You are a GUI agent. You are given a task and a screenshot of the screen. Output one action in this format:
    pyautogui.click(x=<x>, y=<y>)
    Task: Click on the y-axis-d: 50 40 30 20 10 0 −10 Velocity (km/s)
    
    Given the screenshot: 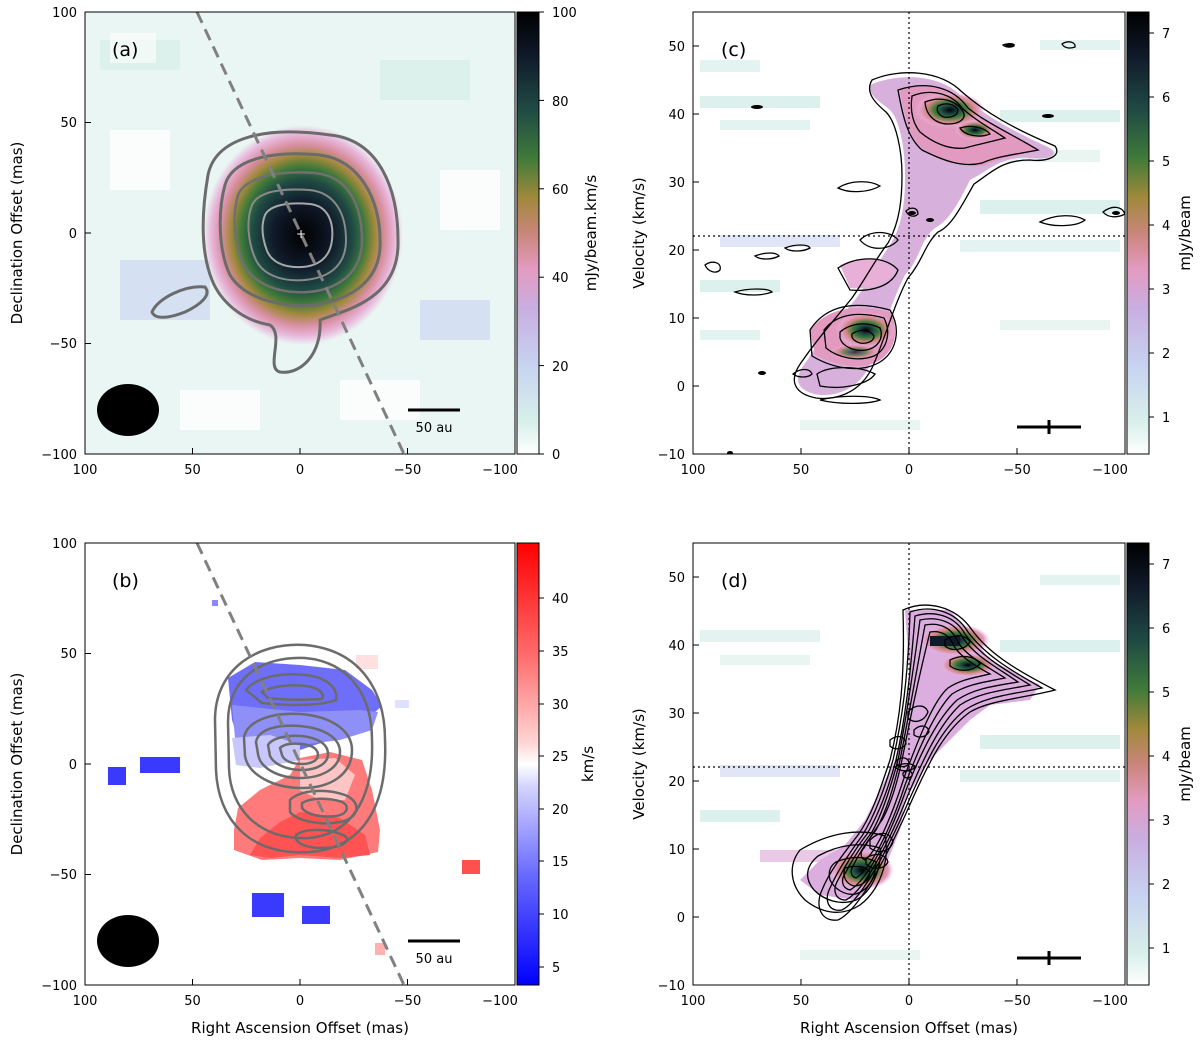 What is the action you would take?
    pyautogui.click(x=664, y=782)
    